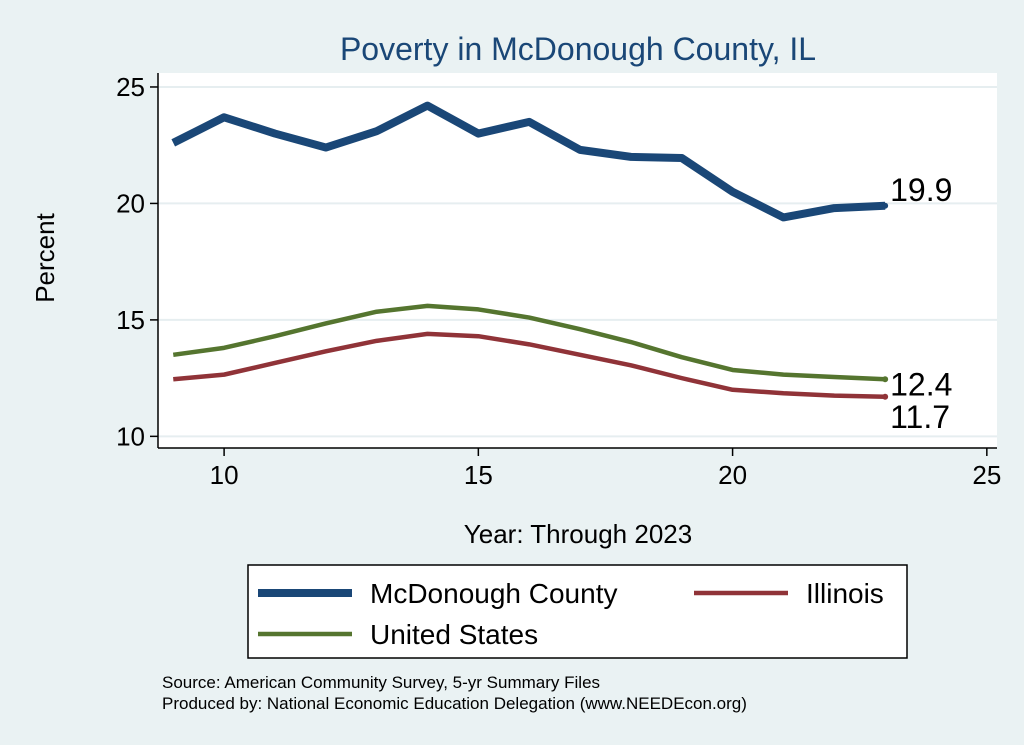 This screenshot has height=745, width=1024. Describe the element at coordinates (578, 534) in the screenshot. I see `x-axis-label: Year: Through 2023` at that location.